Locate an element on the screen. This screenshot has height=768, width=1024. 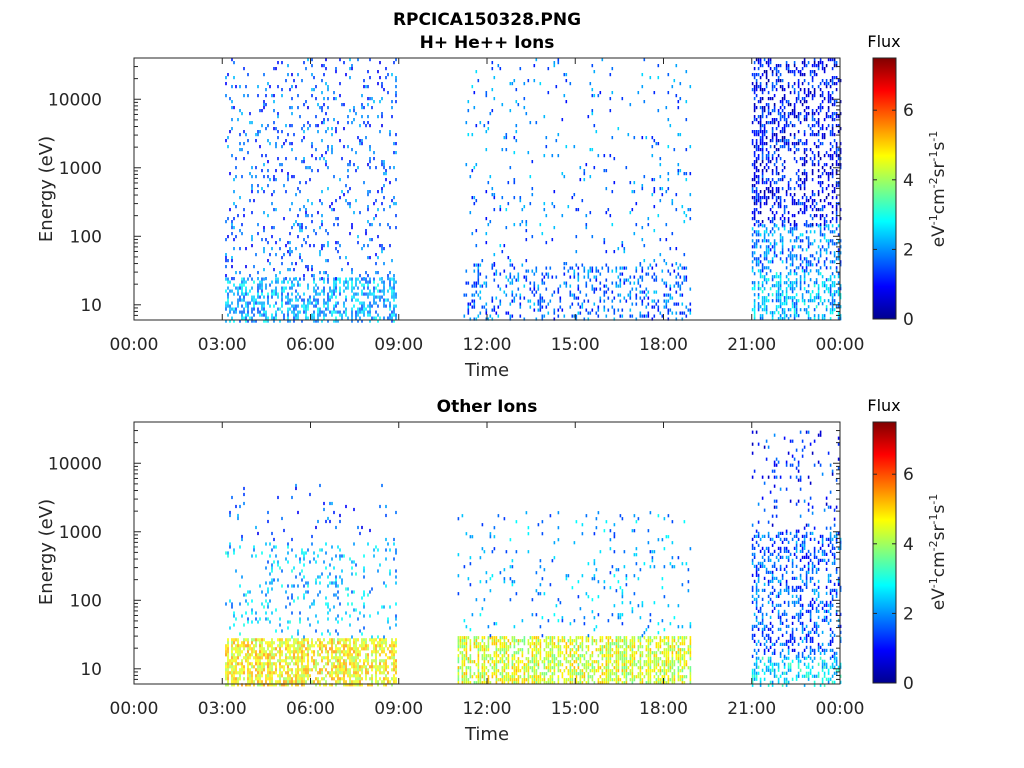
figure-title: RPCICA150328.PNG is located at coordinates (487, 20).